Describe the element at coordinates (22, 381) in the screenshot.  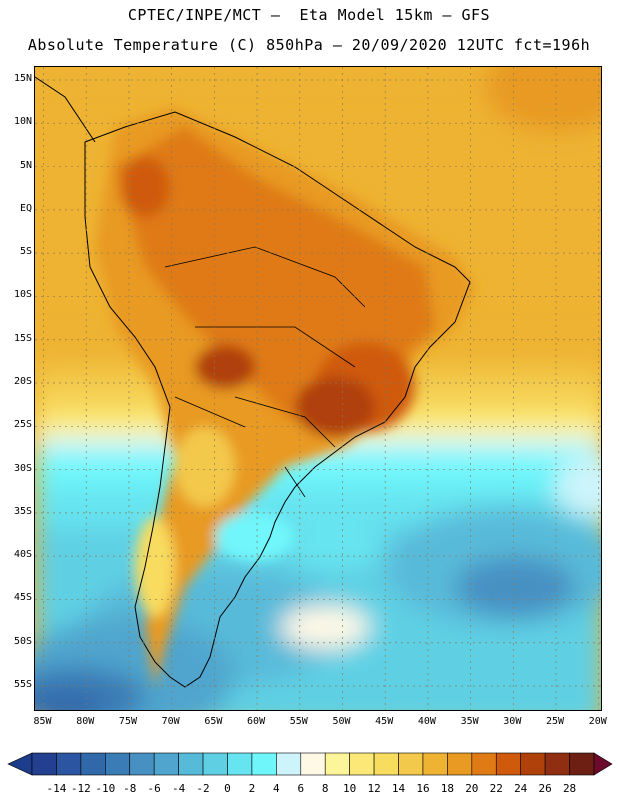
I see `latitude-label: 20S` at that location.